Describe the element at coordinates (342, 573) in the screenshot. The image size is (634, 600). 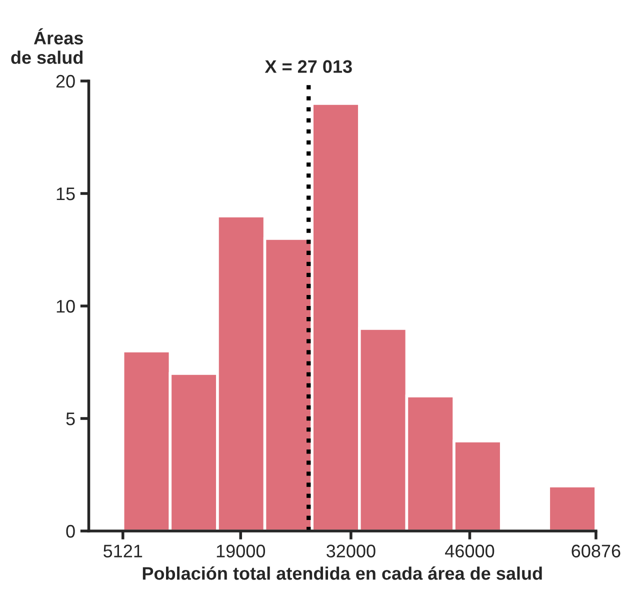
I see `x-axis-title: Población total atendida en cada área de salud` at that location.